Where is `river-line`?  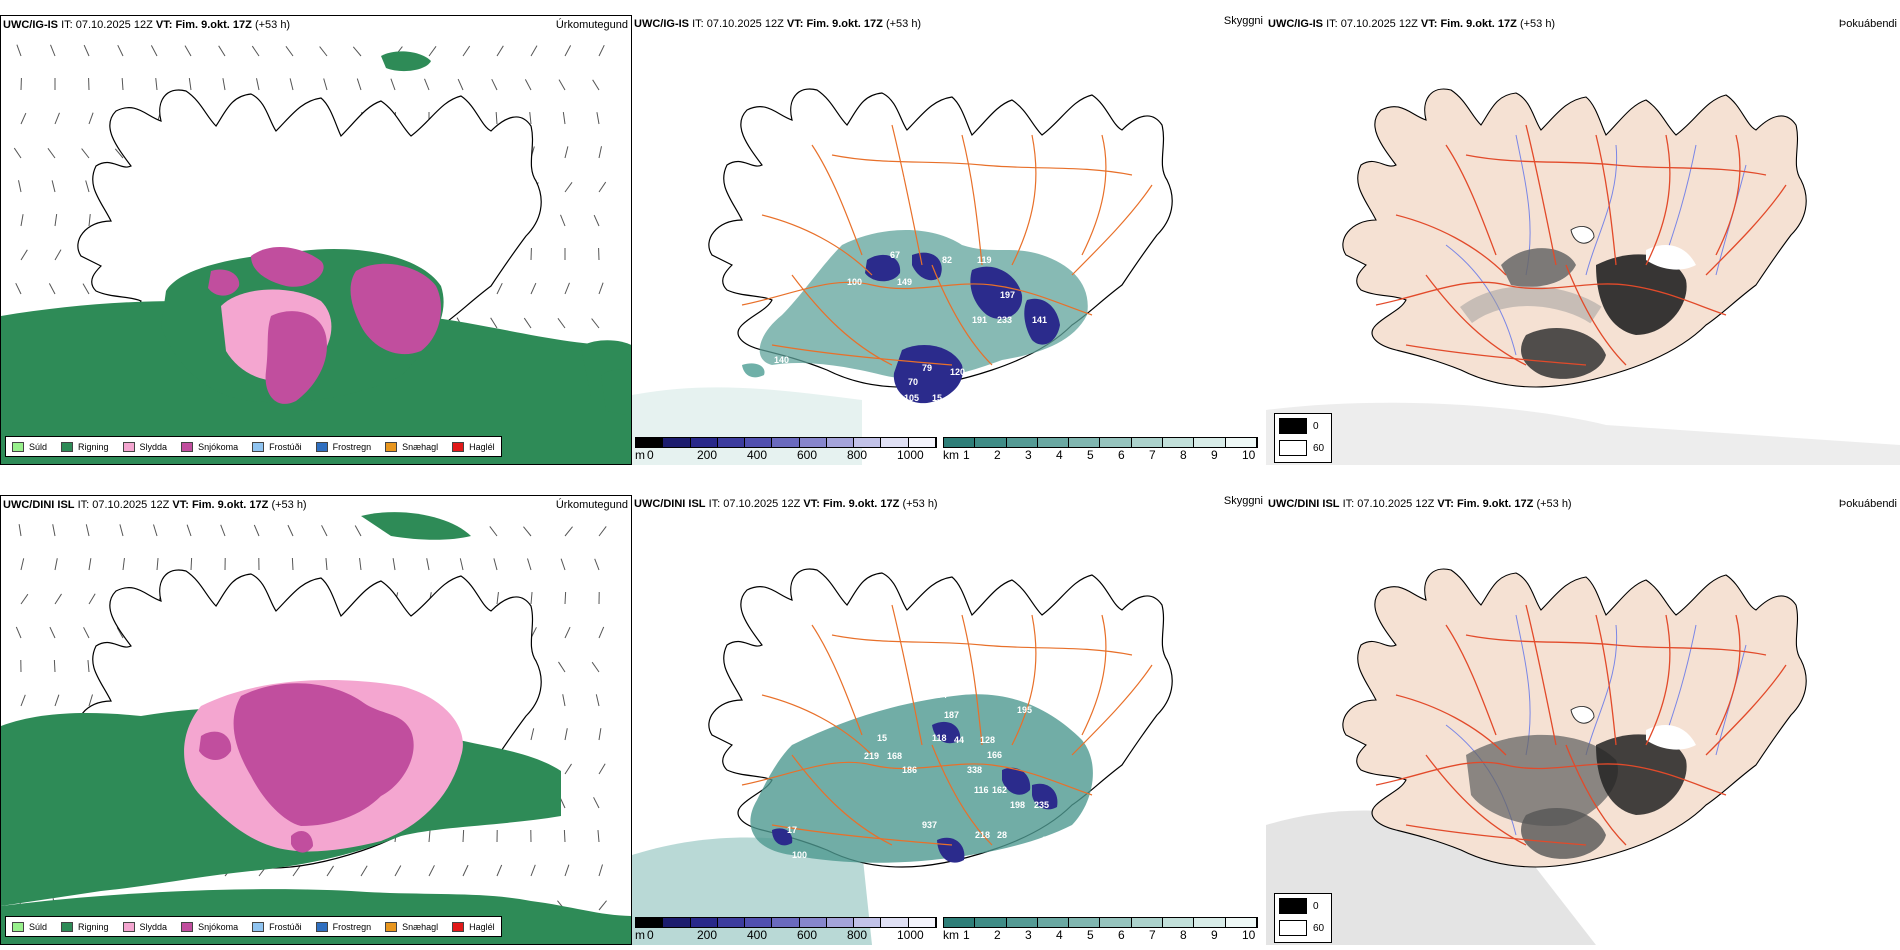
river-line is located at coordinates (1601, 210).